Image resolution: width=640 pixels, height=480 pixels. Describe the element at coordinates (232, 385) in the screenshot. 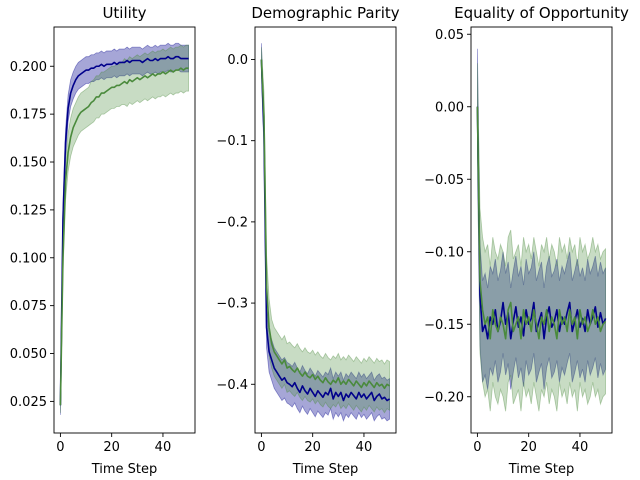

I see `y-tick-label: −0.4` at that location.